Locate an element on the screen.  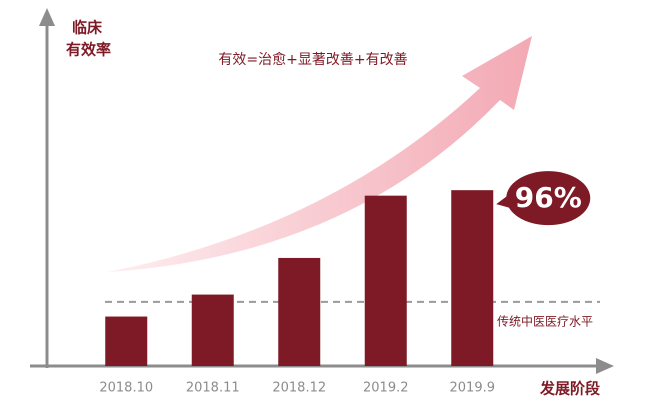
annotation: 有效=治愈+显著改善+有改善 is located at coordinates (312, 60).